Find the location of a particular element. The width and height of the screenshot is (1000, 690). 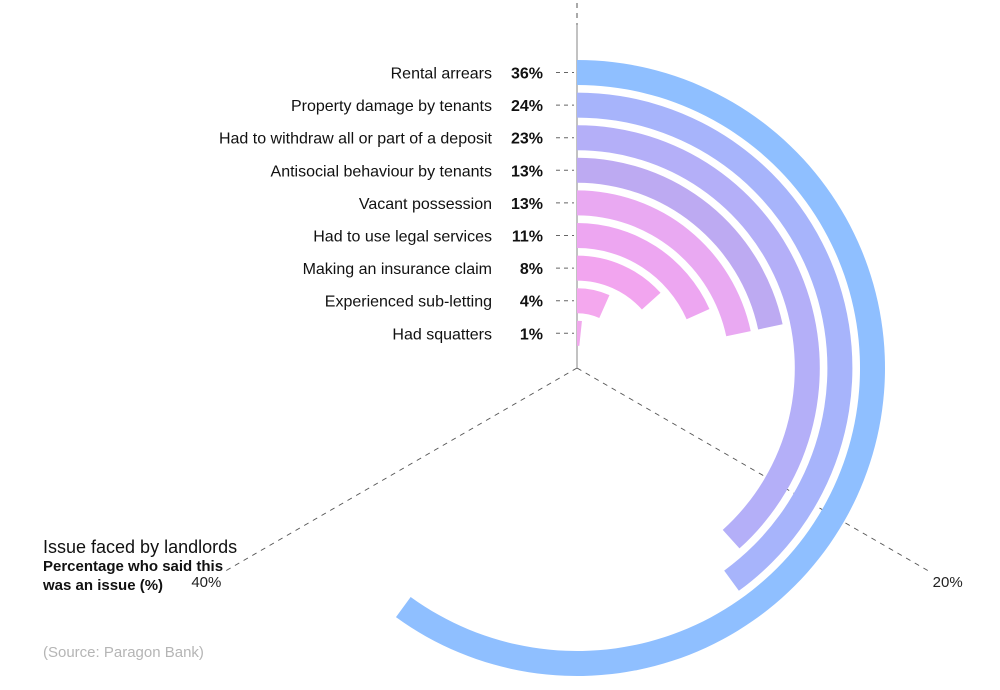

legend-subtitle-line2: was an issue (%) is located at coordinates (103, 585).